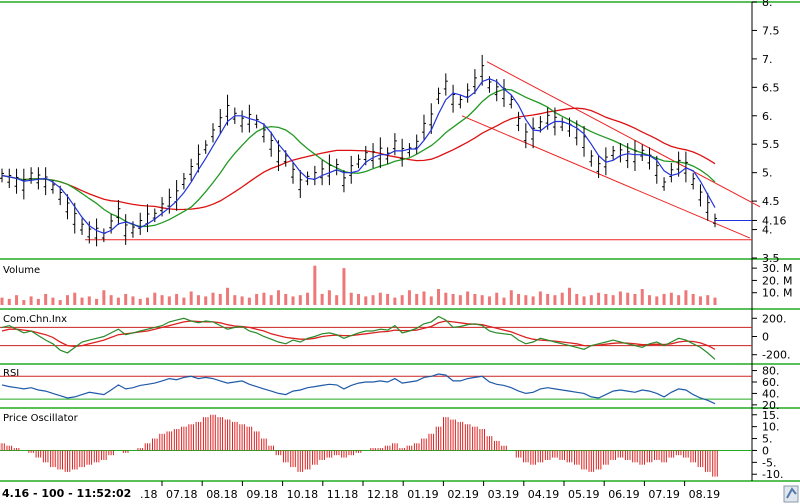 The width and height of the screenshot is (800, 504). Describe the element at coordinates (423, 494) in the screenshot. I see `x-tick-label: 01.19` at that location.